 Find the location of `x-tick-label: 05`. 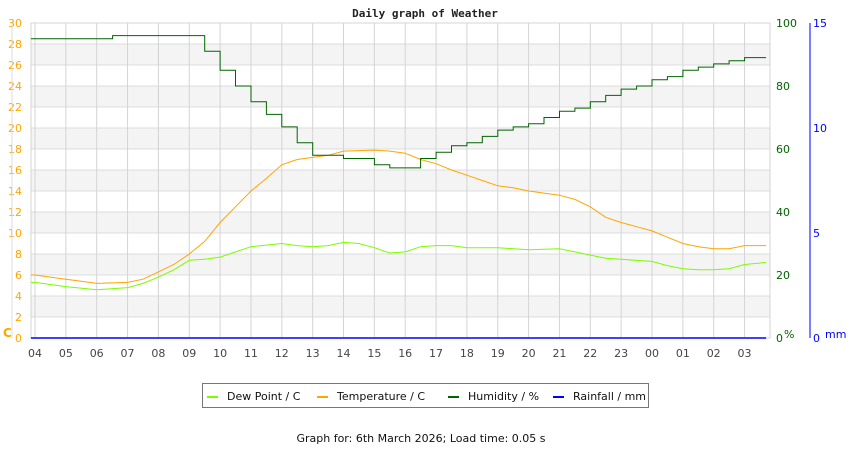

x-tick-label: 05 is located at coordinates (66, 353).